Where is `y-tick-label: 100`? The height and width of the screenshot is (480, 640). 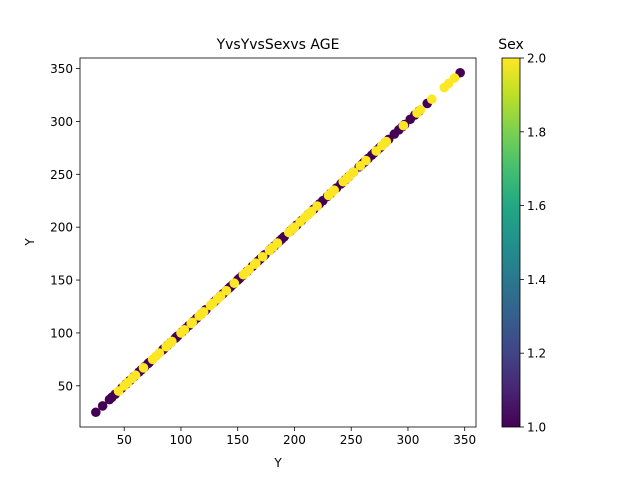
y-tick-label: 100 is located at coordinates (61, 333).